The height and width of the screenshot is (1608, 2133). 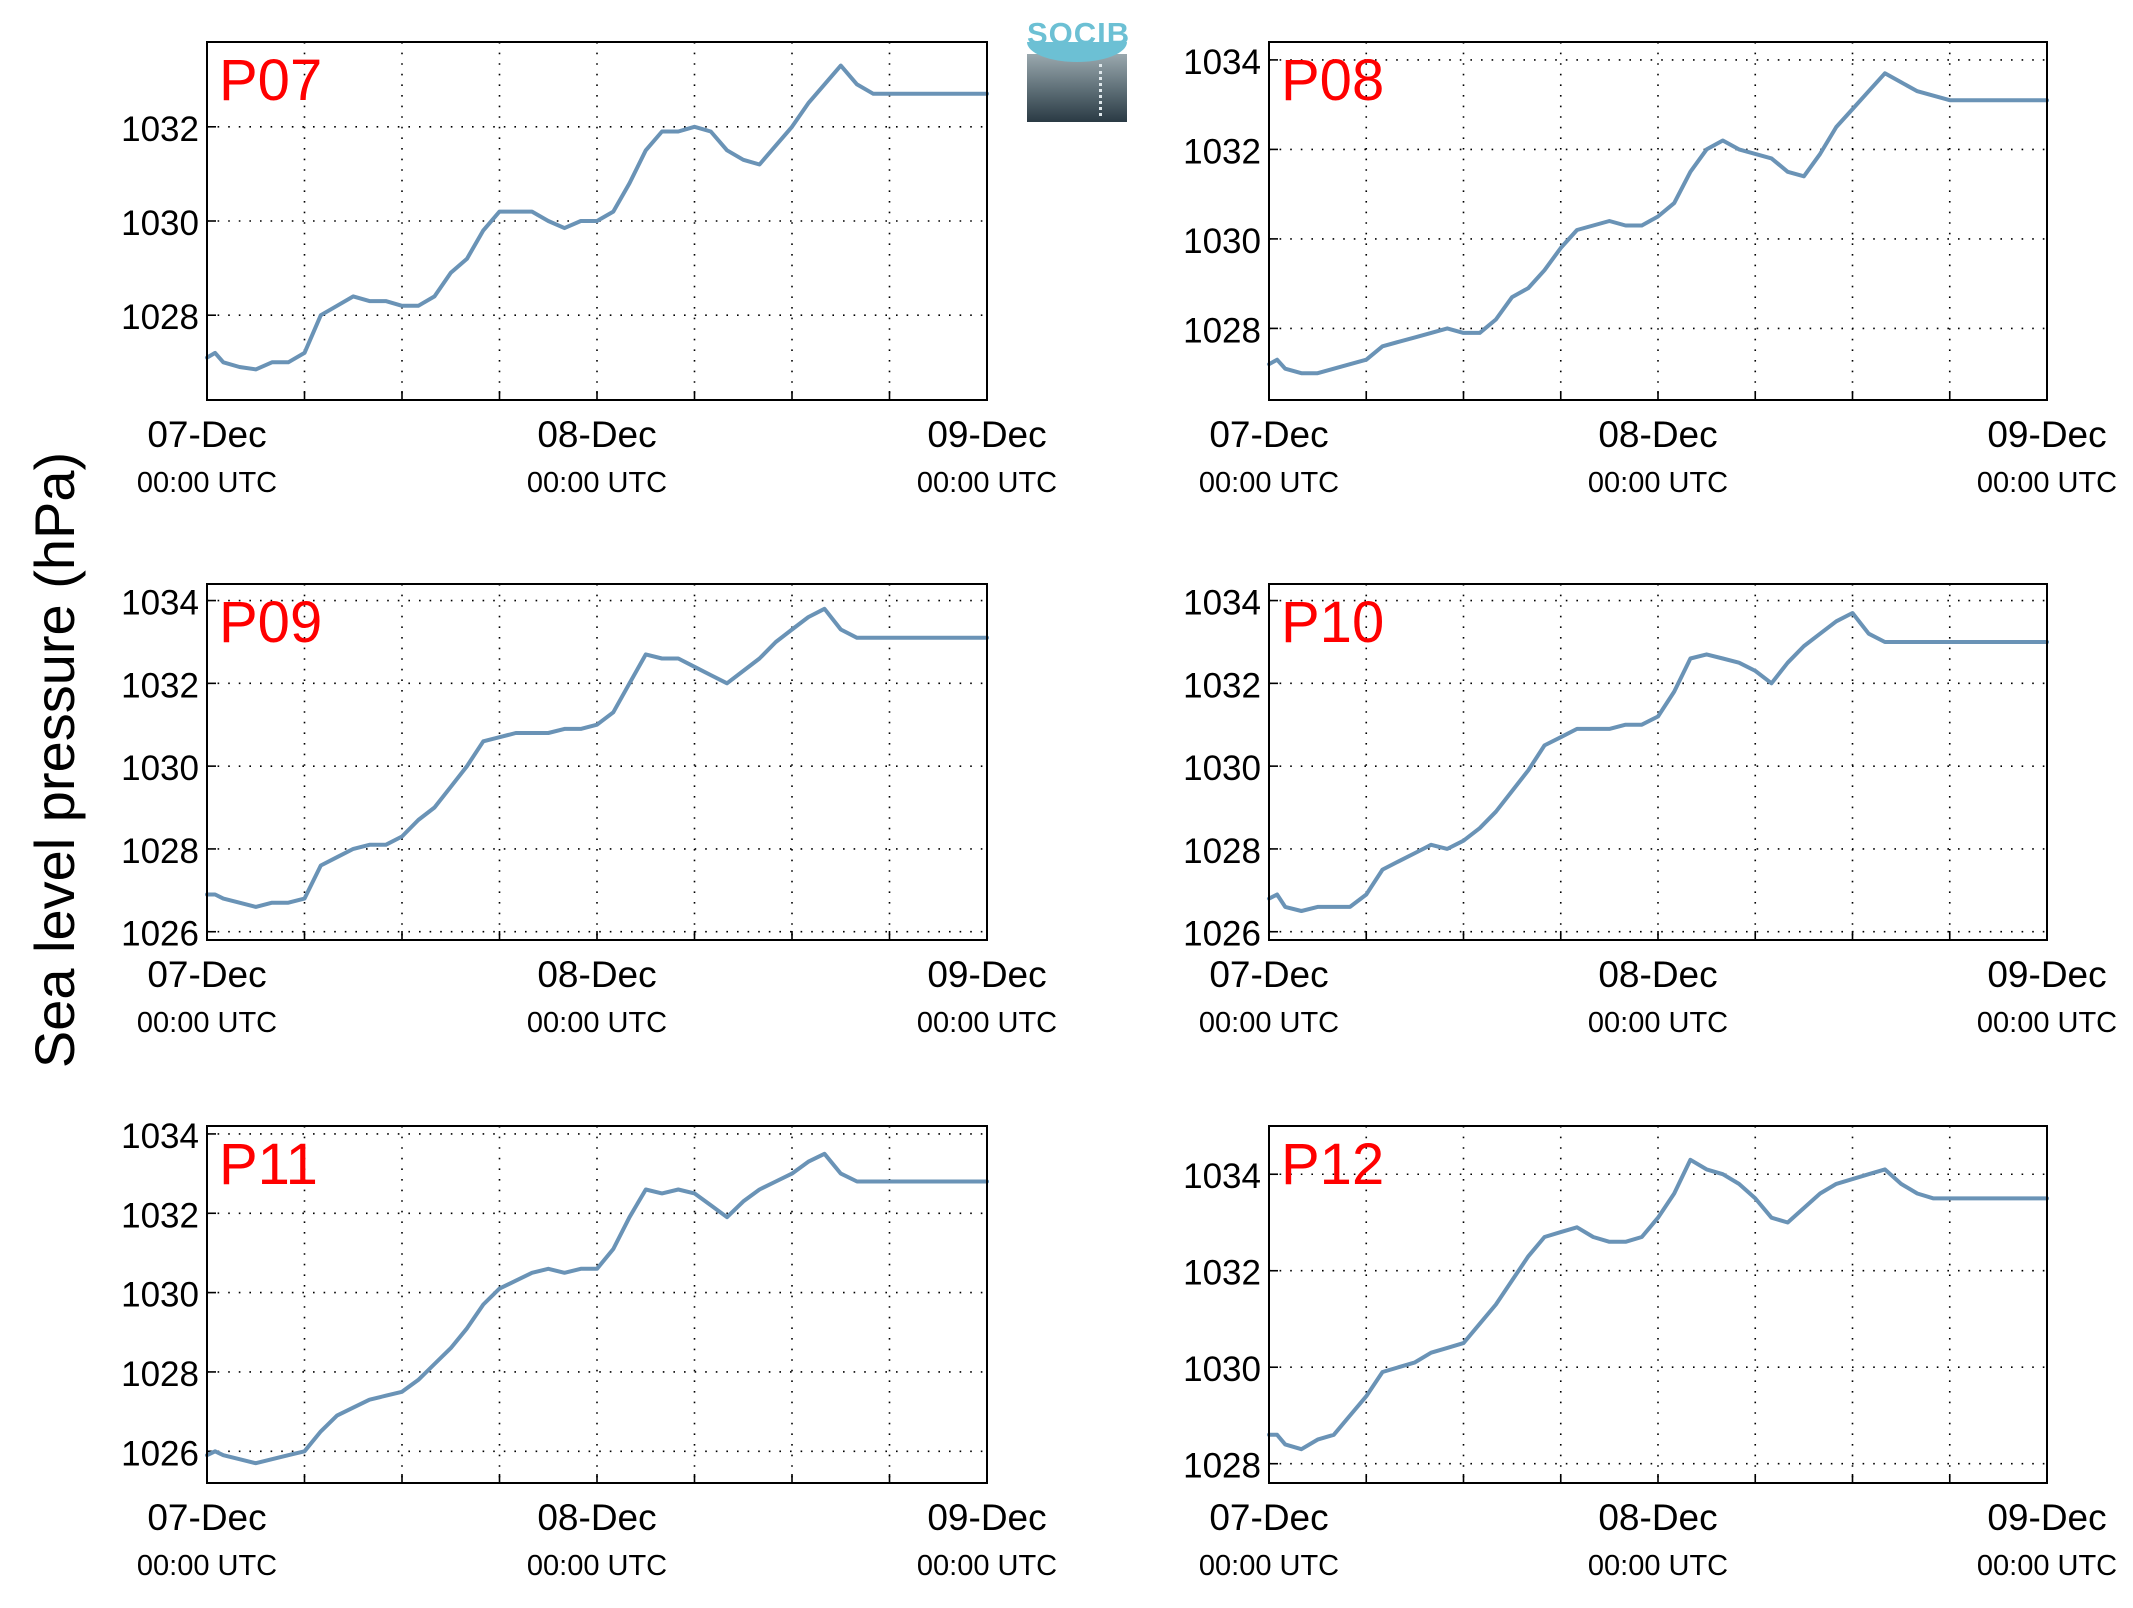 I want to click on panel-name: P08, so click(x=1332, y=80).